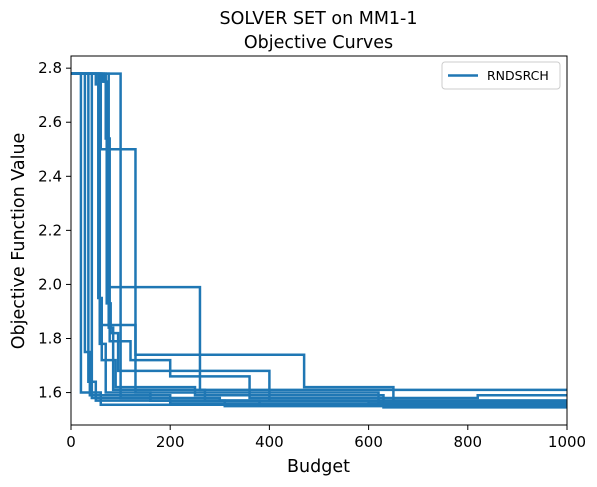 This screenshot has width=597, height=487. Describe the element at coordinates (467, 442) in the screenshot. I see `x-tick-label-4: 800` at that location.